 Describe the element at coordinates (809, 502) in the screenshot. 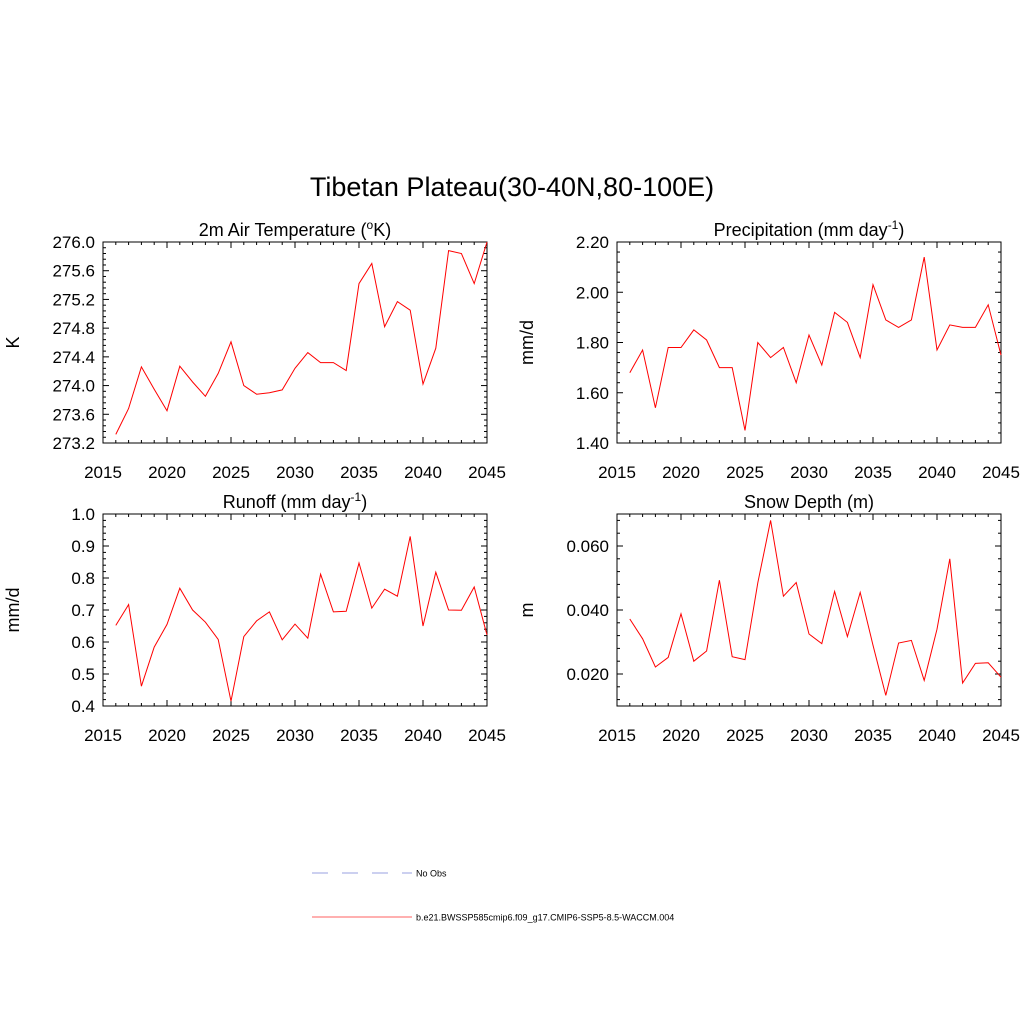

I see `panel-title: Snow Depth (m)` at that location.